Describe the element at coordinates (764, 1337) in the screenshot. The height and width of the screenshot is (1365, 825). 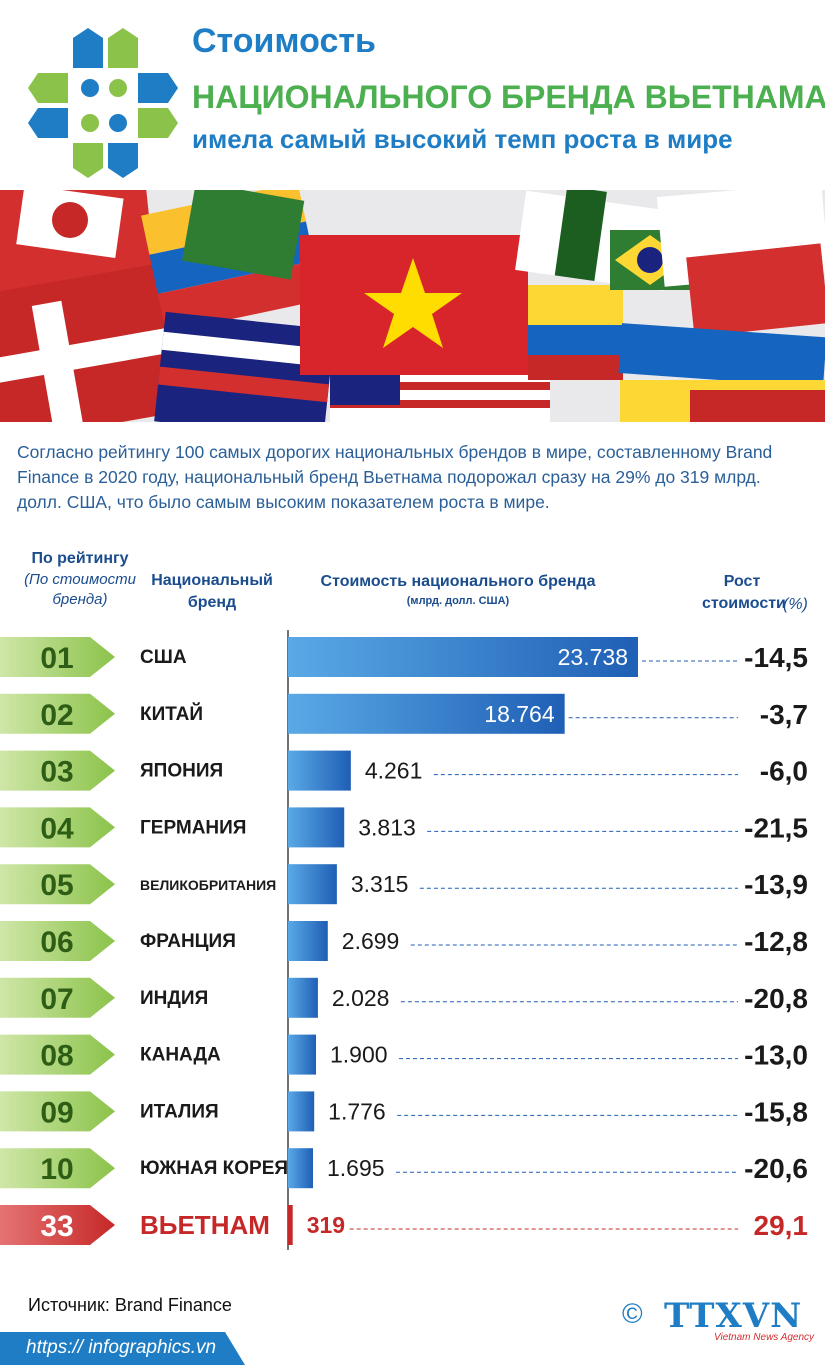
I see `agency-tagline: Vietnam News Agency` at that location.